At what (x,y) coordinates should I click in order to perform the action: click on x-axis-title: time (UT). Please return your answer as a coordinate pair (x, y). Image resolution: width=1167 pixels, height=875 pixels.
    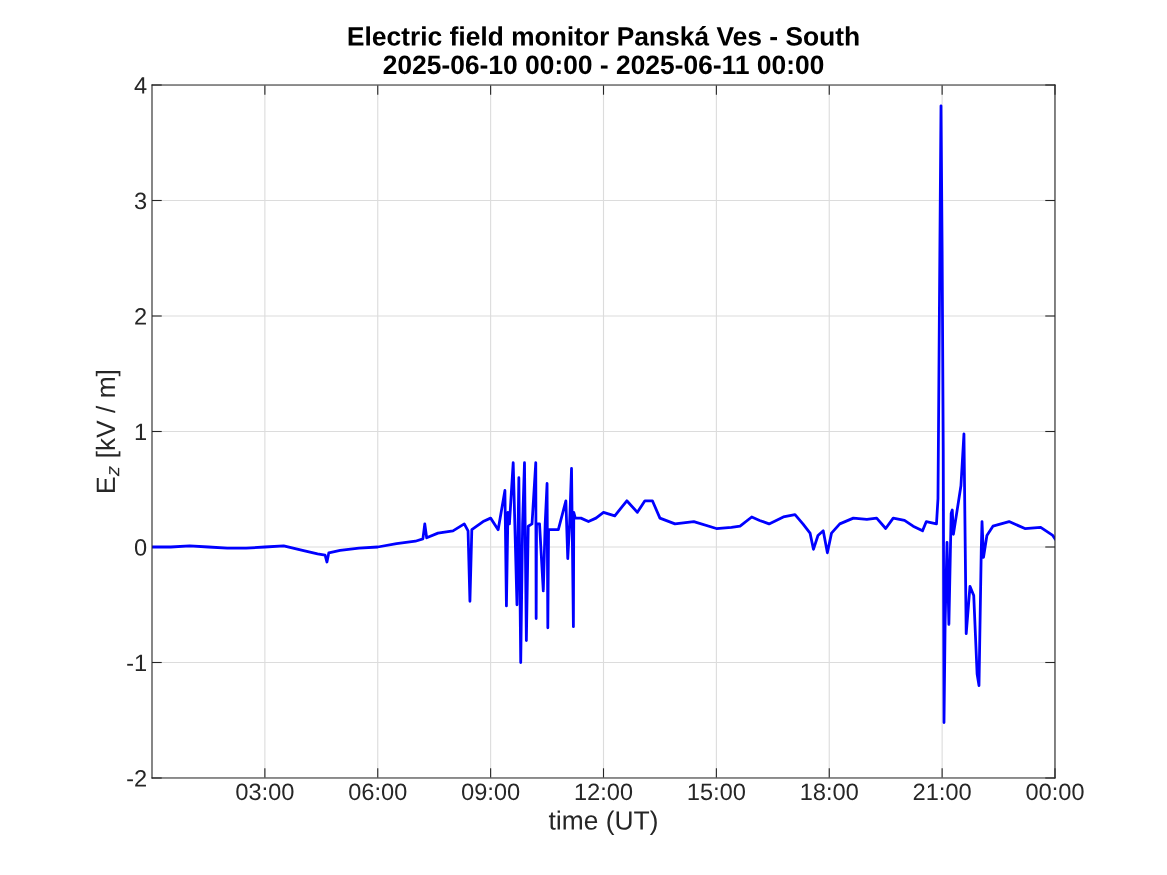
    Looking at the image, I should click on (602, 823).